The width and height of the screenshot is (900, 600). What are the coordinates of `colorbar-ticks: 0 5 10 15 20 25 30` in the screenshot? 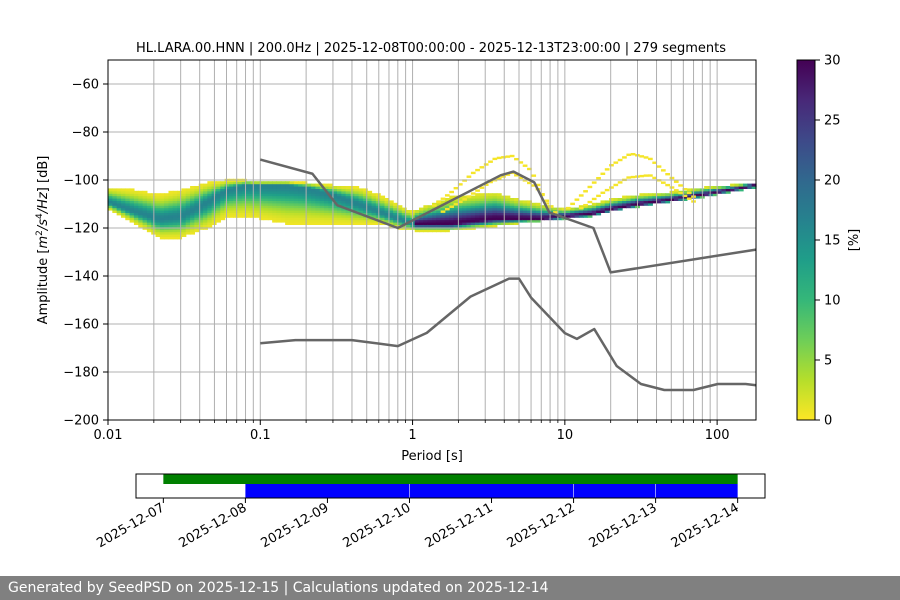 It's located at (828, 241).